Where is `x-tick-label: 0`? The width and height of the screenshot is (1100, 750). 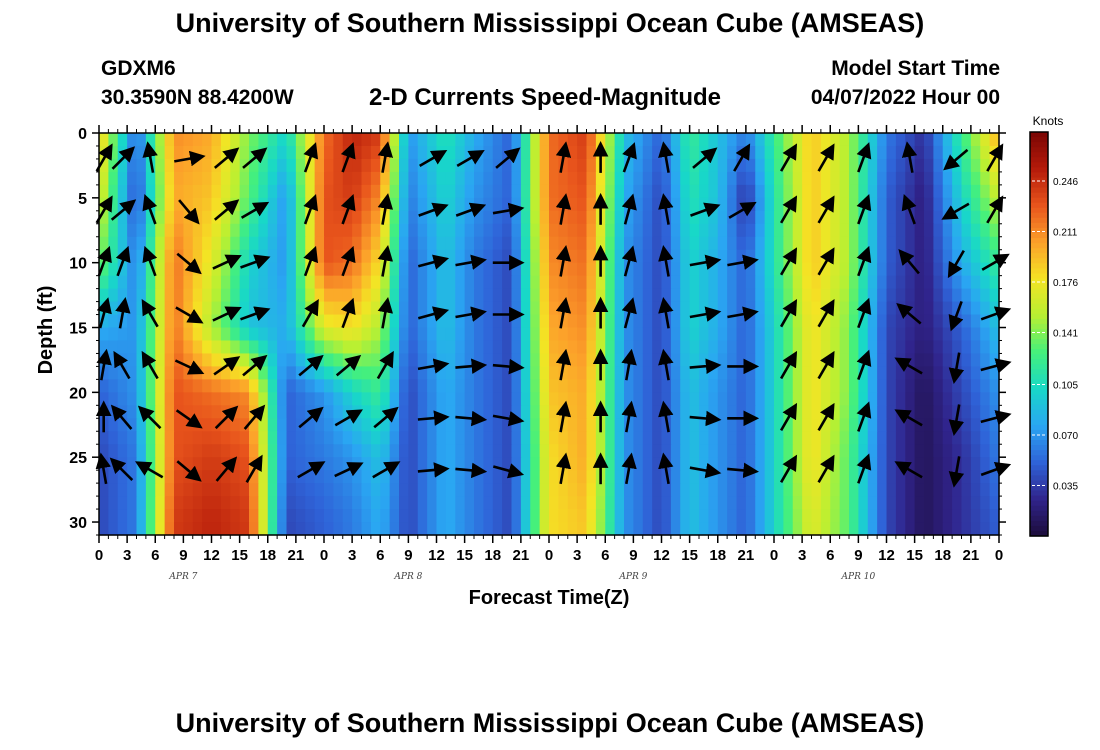 x-tick-label: 0 is located at coordinates (549, 555).